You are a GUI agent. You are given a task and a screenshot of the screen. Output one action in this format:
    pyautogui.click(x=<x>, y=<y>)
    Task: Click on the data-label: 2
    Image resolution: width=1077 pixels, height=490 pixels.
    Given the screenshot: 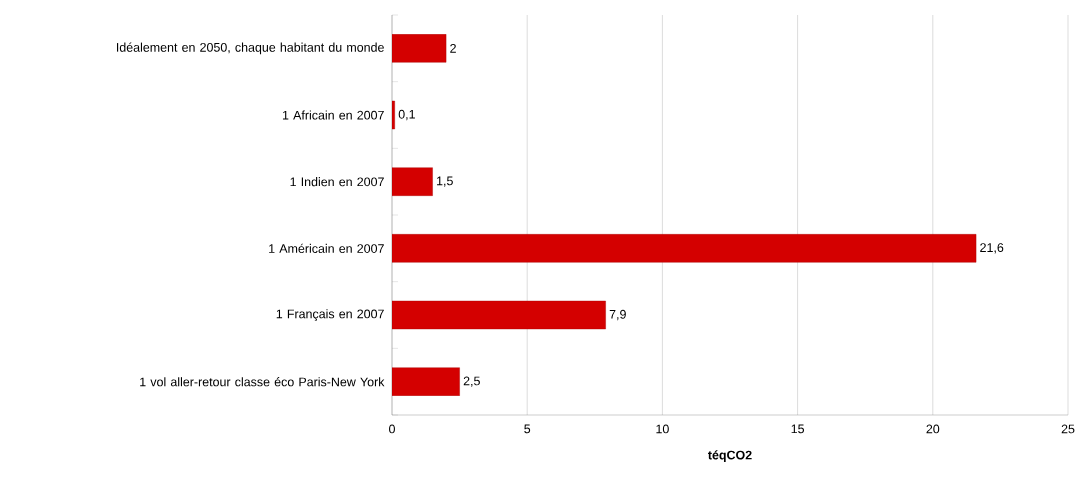 What is the action you would take?
    pyautogui.click(x=453, y=48)
    